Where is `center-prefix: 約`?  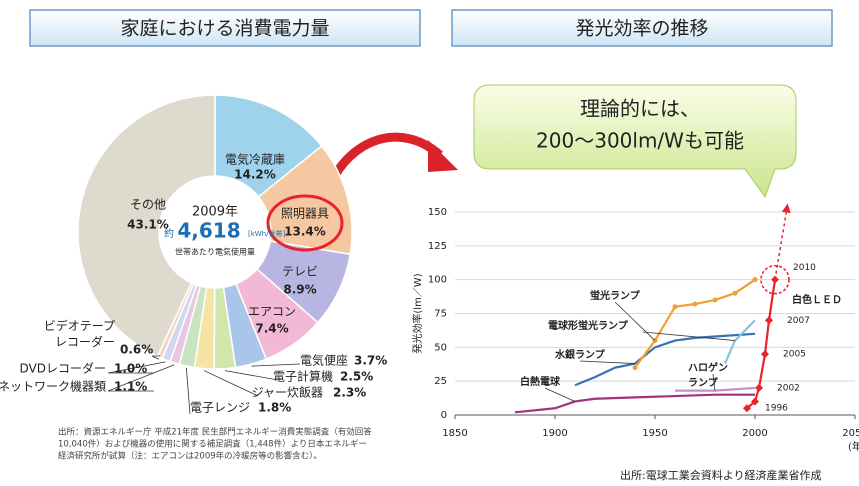
center-prefix: 約 is located at coordinates (169, 233).